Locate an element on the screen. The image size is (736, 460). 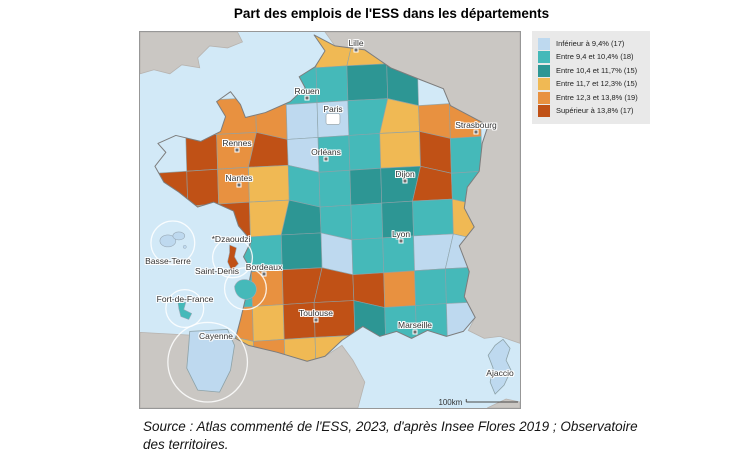
legend-item: Entre 12,3 et 13,8% (19) is located at coordinates (591, 97).